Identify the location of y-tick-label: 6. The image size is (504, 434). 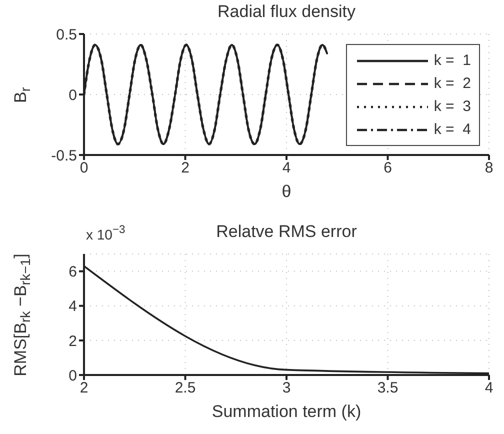
(72, 272).